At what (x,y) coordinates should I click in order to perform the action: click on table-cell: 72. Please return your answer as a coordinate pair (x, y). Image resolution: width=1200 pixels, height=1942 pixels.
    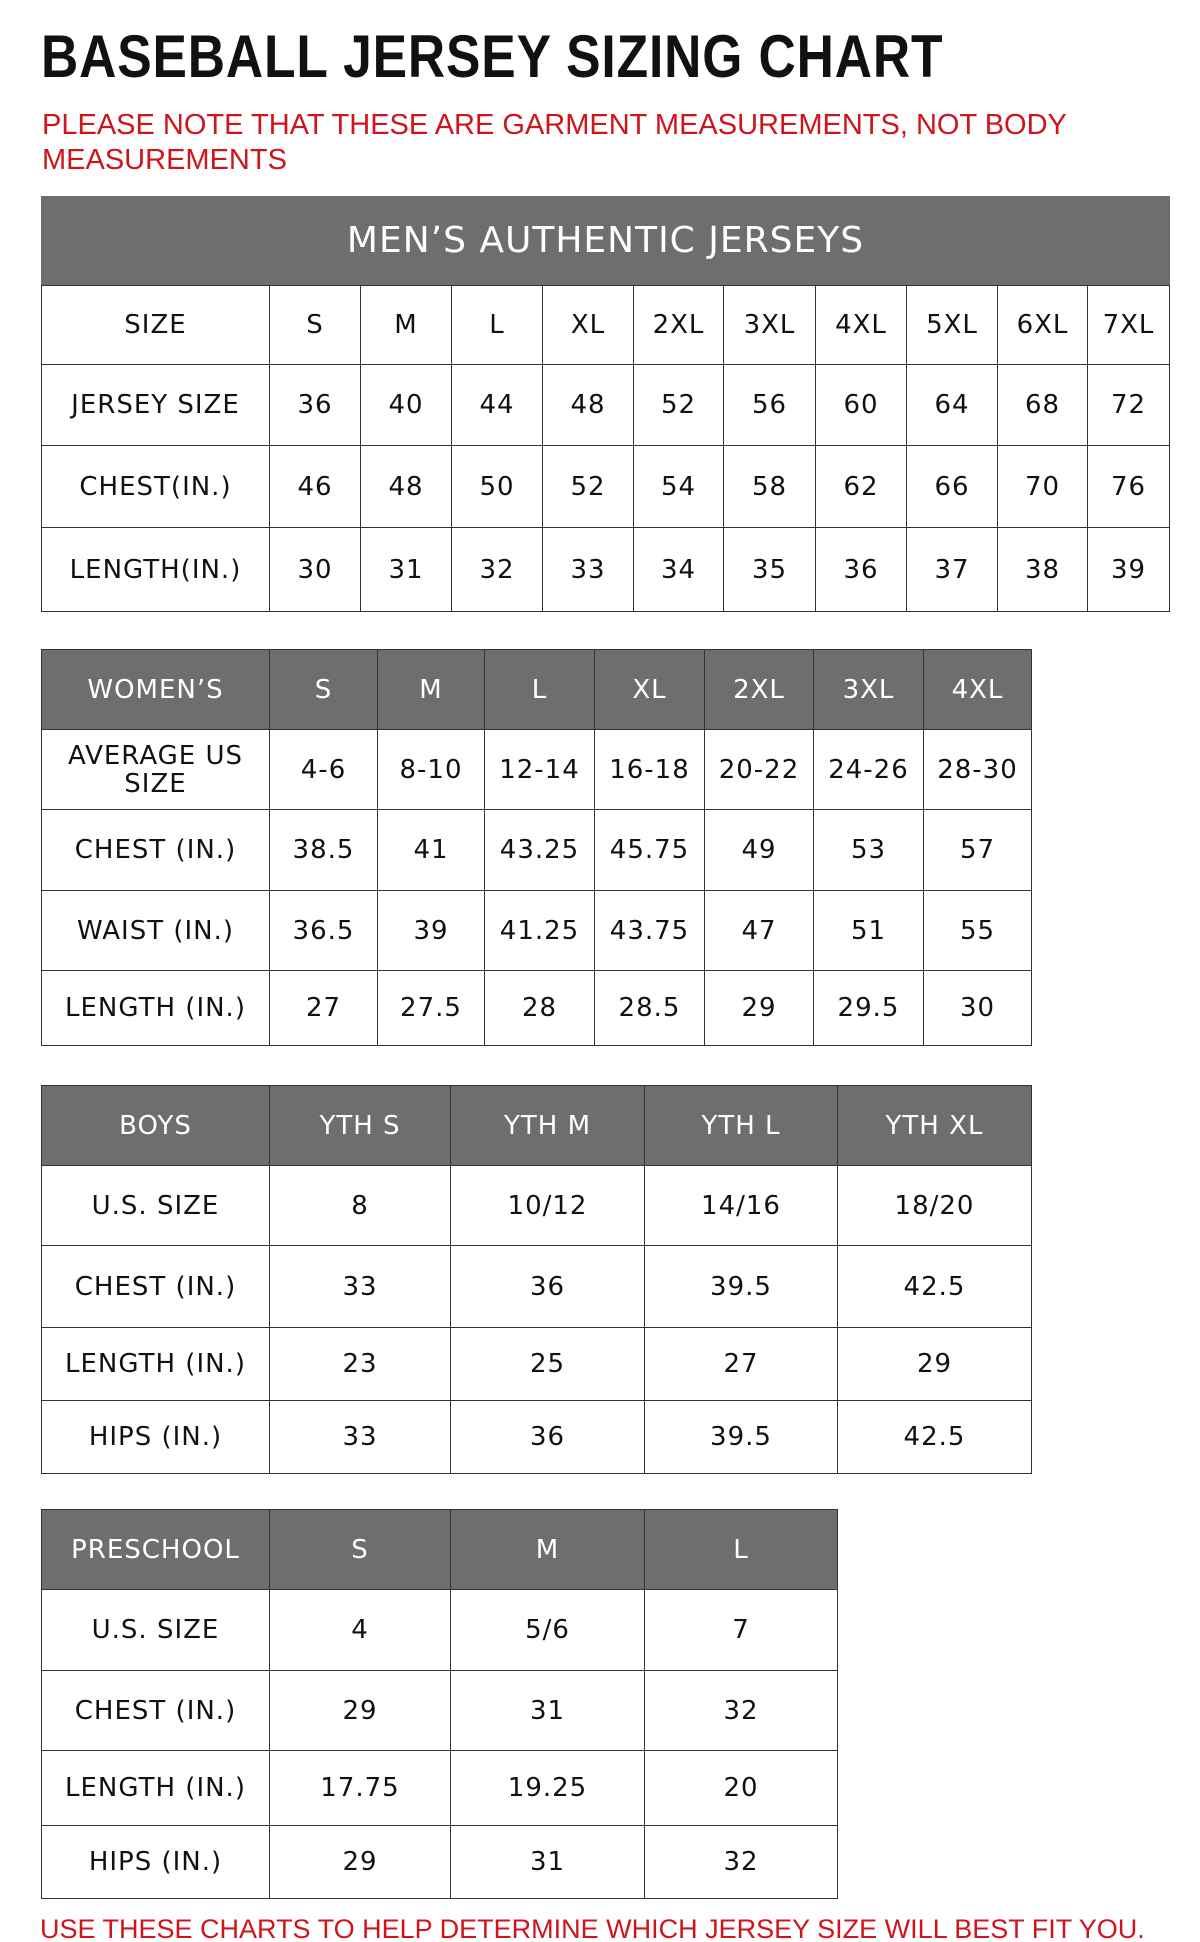
    Looking at the image, I should click on (1128, 405).